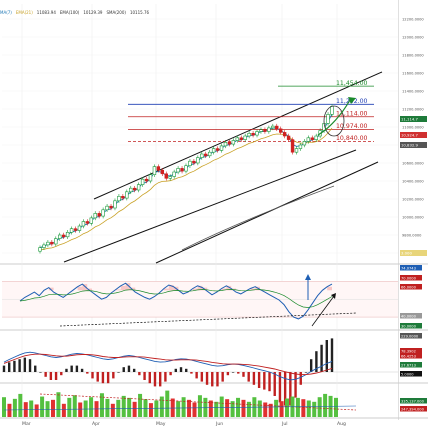  What do you see at coordinates (406, 253) in the screenshot?
I see `price-tag-label: 3.000` at bounding box center [406, 253].